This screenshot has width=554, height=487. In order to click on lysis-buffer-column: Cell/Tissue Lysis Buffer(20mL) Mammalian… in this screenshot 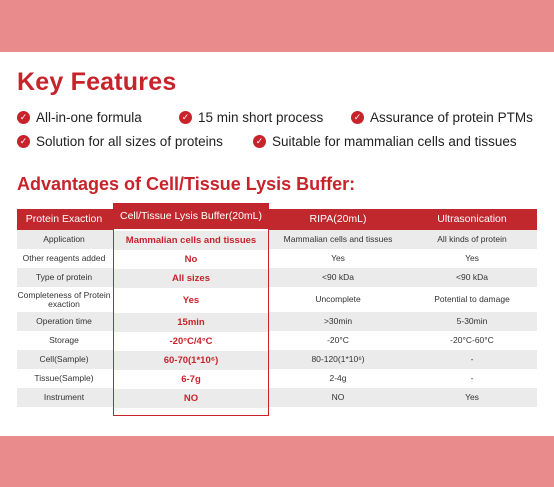, I will do `click(191, 309)`.